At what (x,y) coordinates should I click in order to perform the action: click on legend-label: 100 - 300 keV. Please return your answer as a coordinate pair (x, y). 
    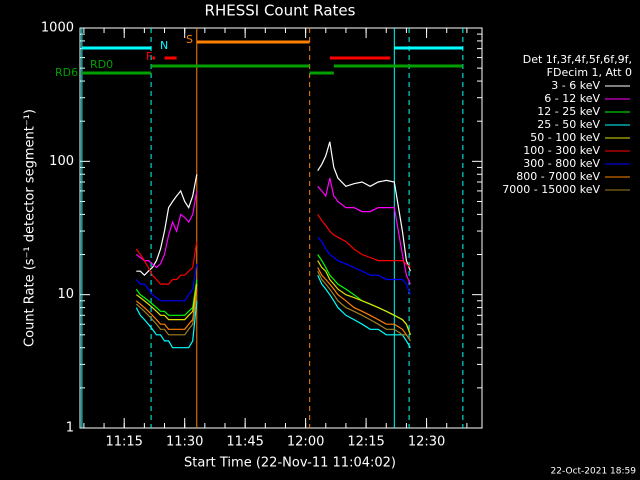
    Looking at the image, I should click on (561, 150).